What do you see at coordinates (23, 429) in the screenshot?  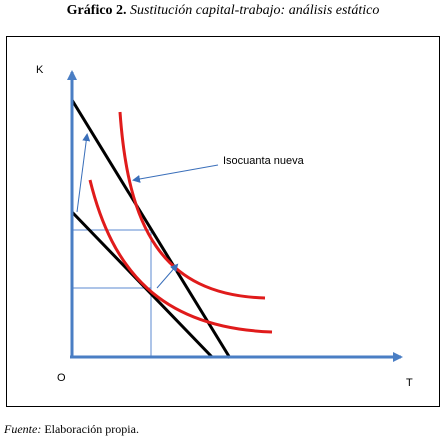 I see `source-label: Fuente:` at bounding box center [23, 429].